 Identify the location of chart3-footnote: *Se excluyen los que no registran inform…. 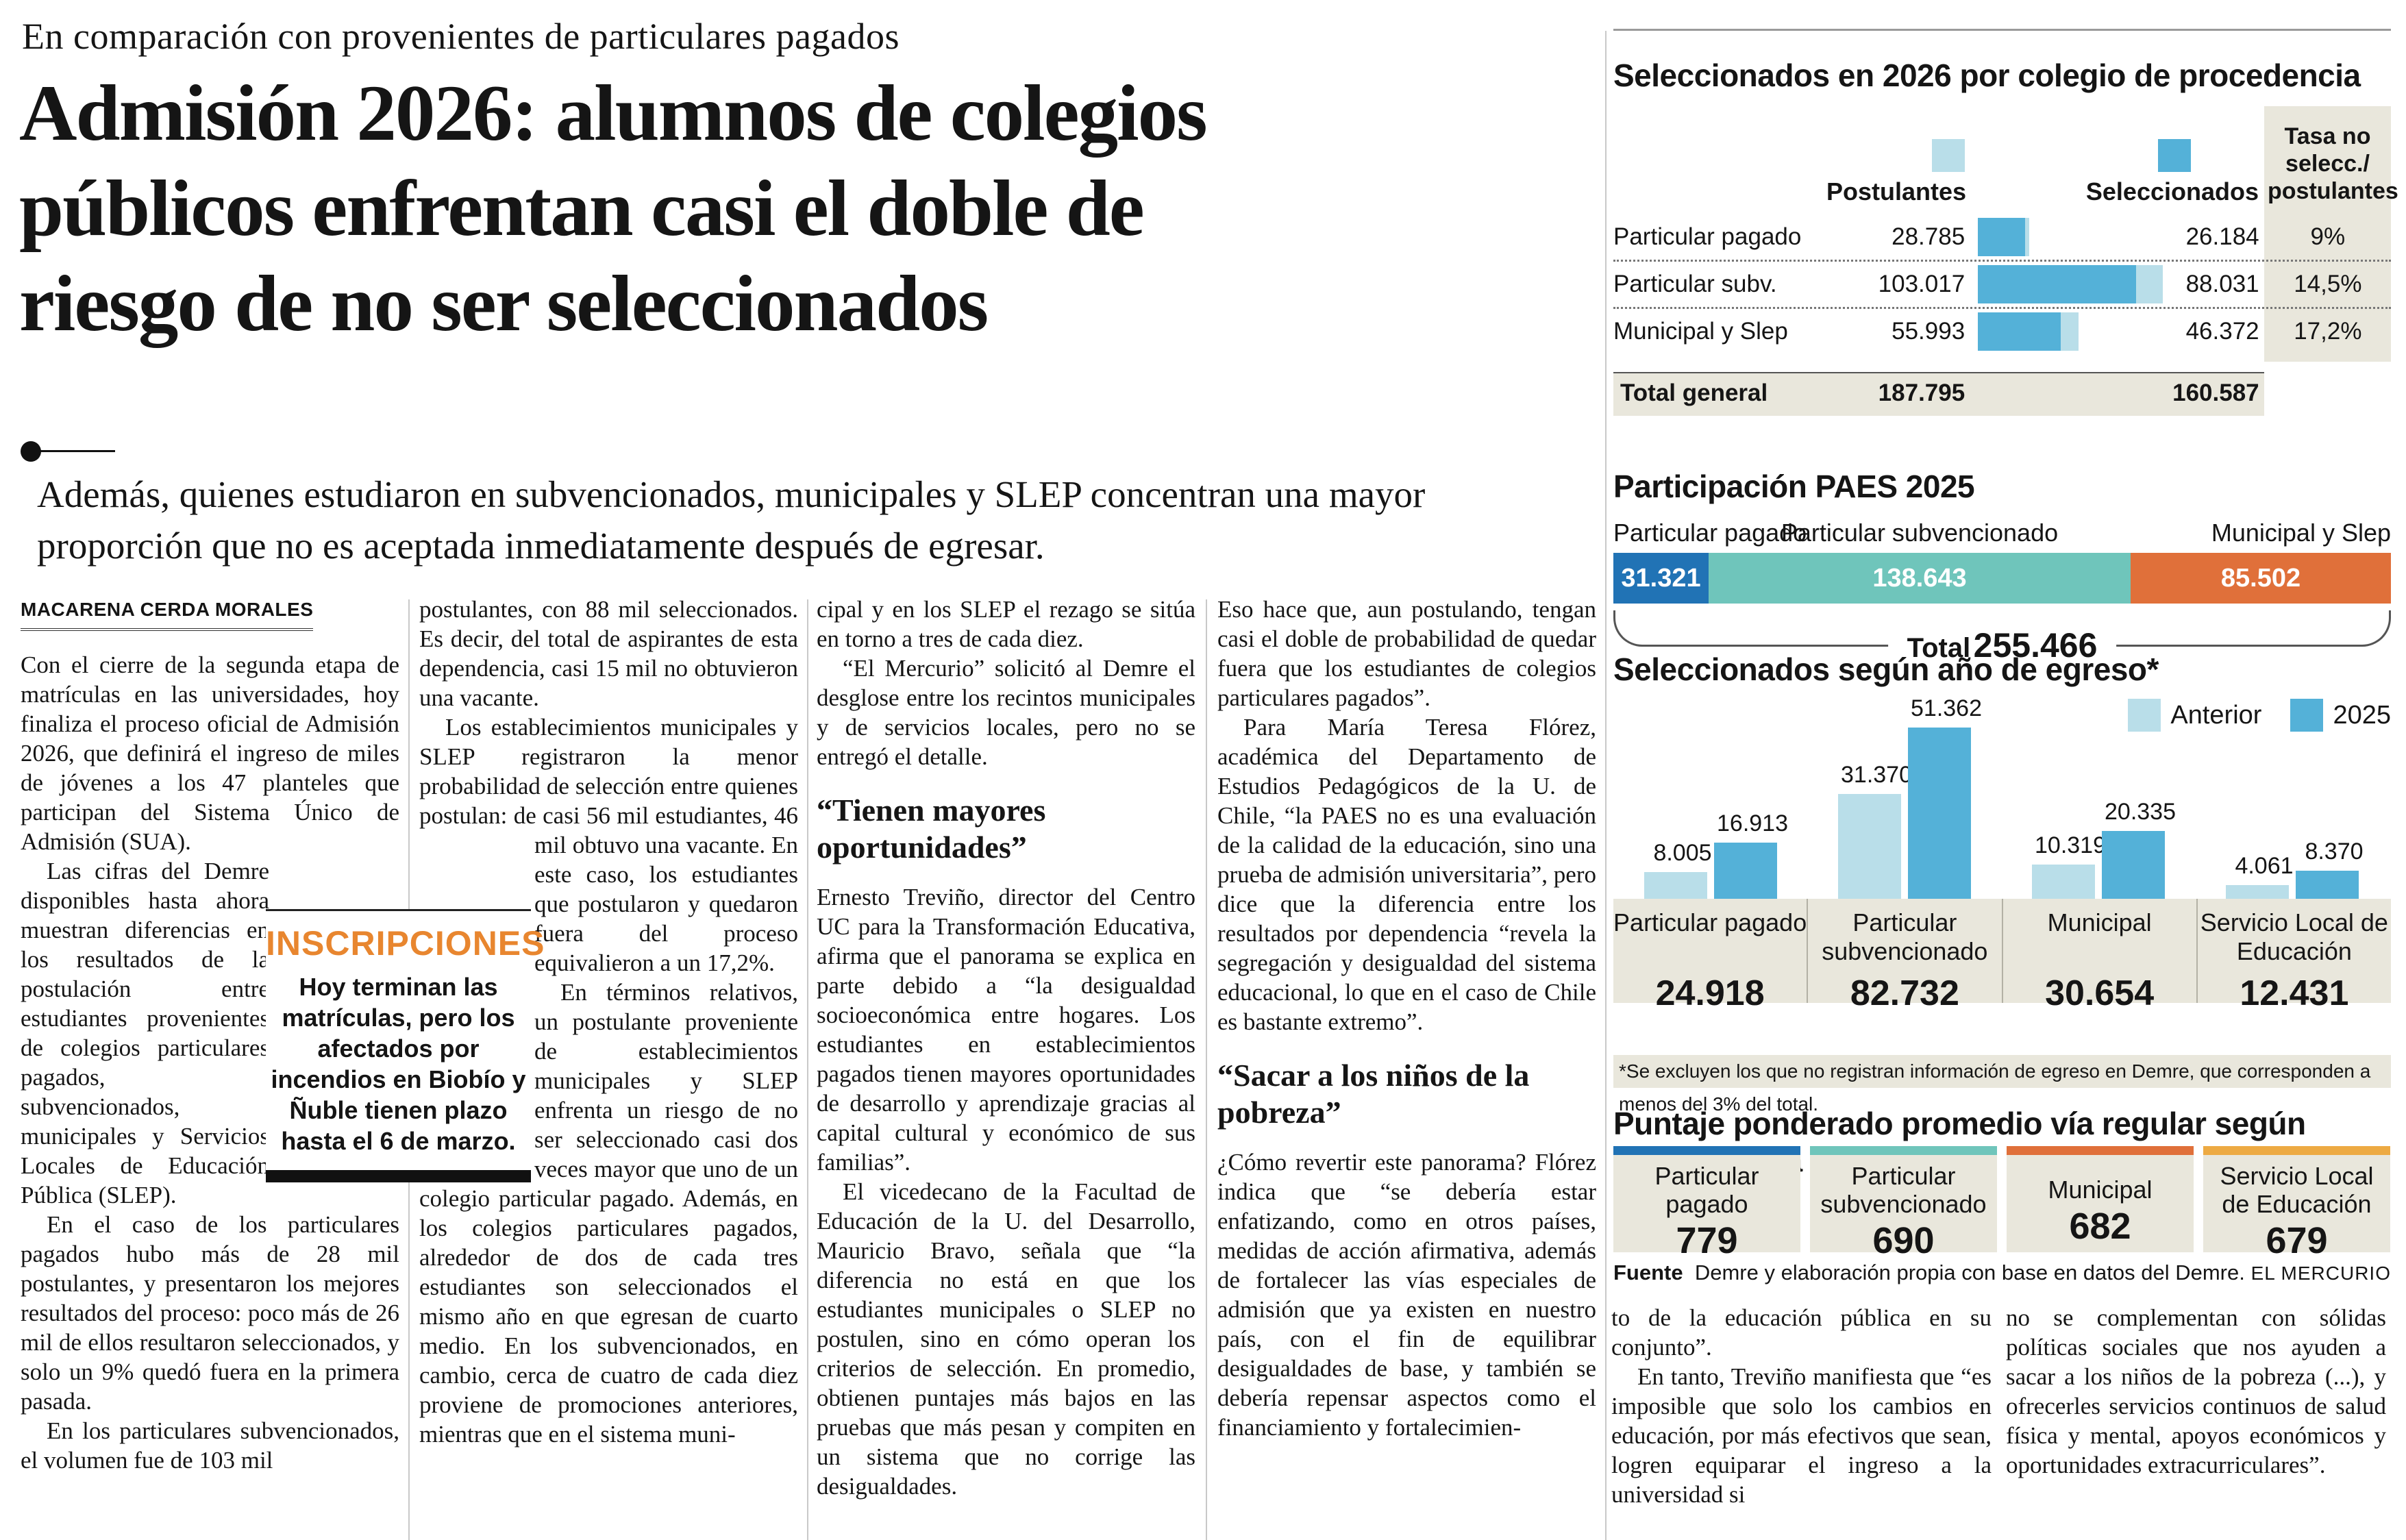
(2002, 1085).